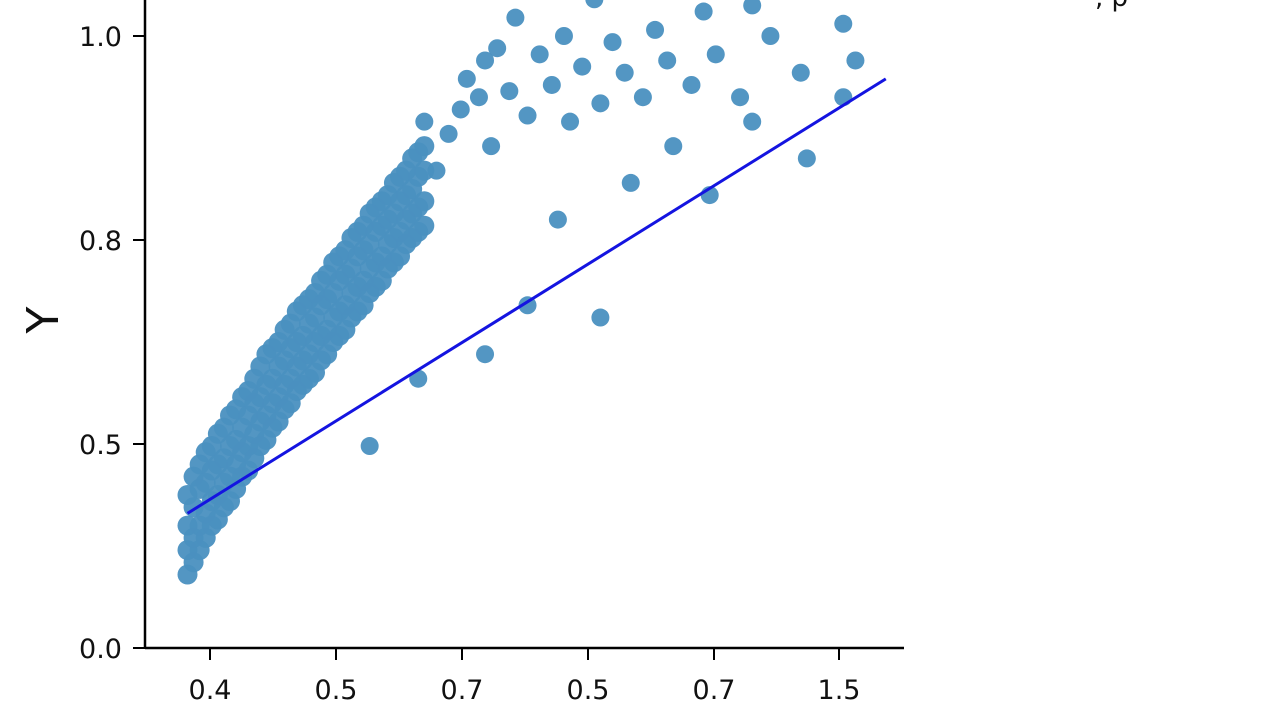 The width and height of the screenshot is (1280, 720). I want to click on x-tick-label-0: 0.4, so click(210, 690).